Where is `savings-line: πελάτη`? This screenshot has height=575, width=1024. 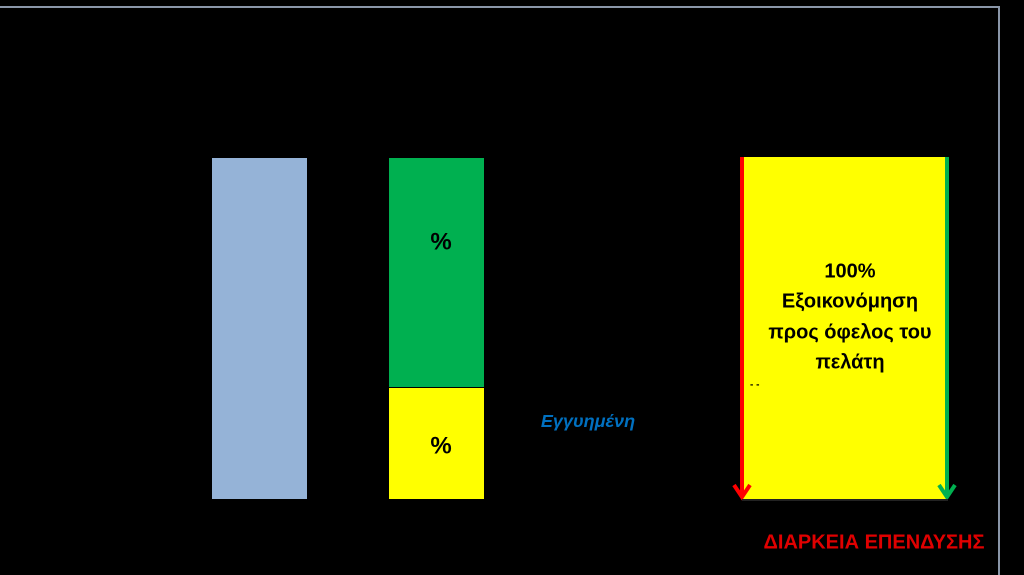 savings-line: πελάτη is located at coordinates (849, 362).